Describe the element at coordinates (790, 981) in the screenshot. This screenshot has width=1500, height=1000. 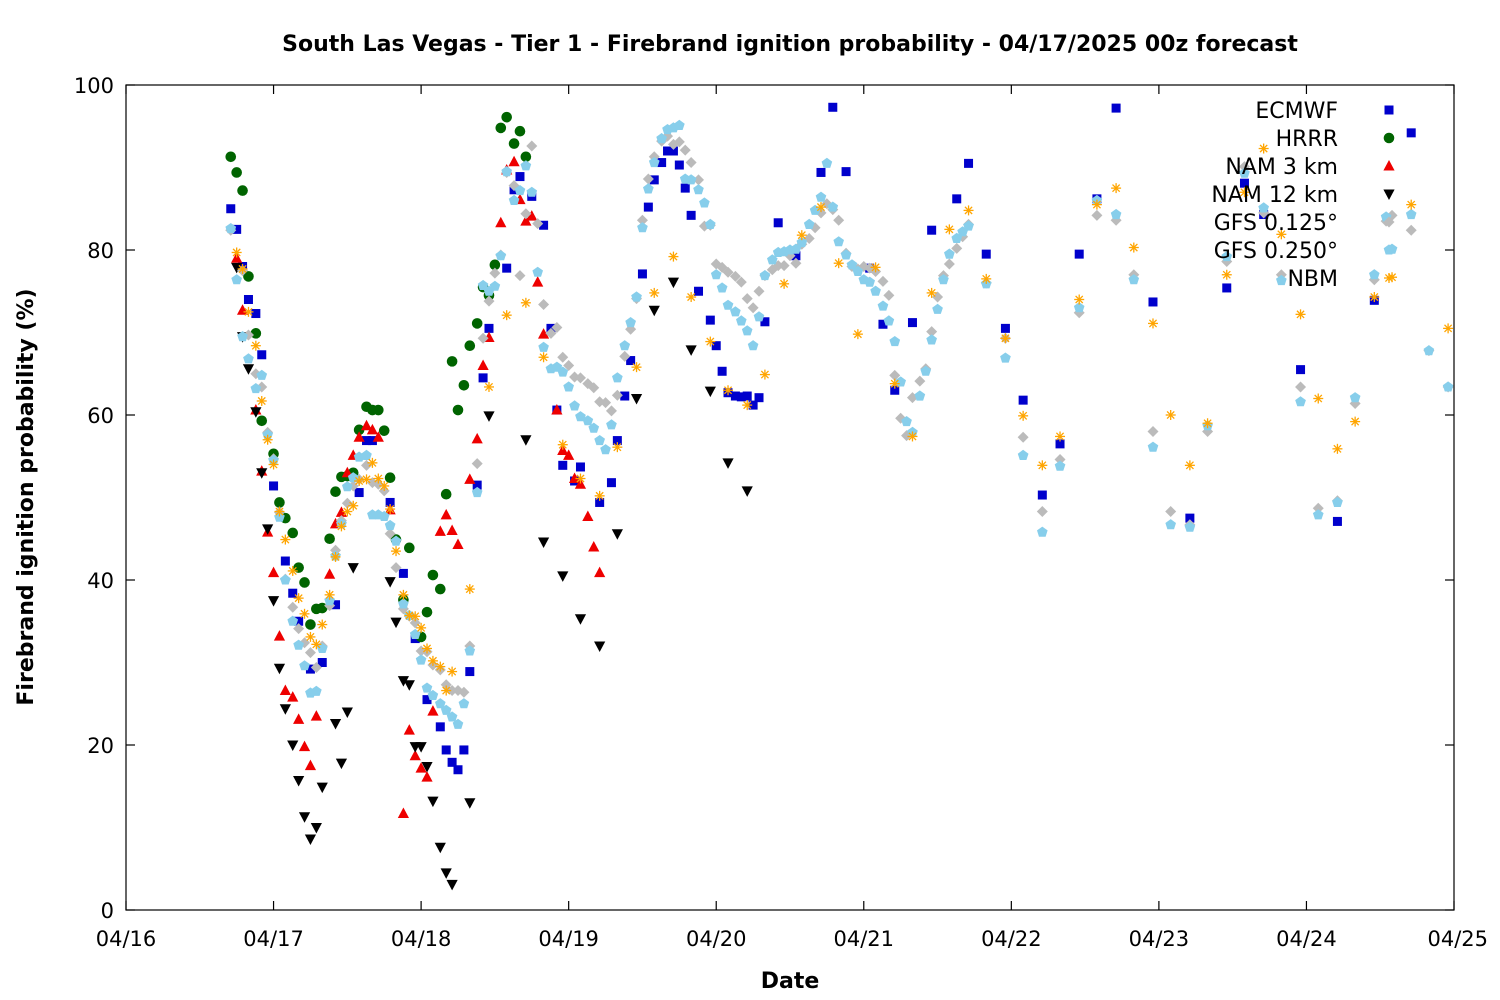
I see `x-axis-title: Date` at that location.